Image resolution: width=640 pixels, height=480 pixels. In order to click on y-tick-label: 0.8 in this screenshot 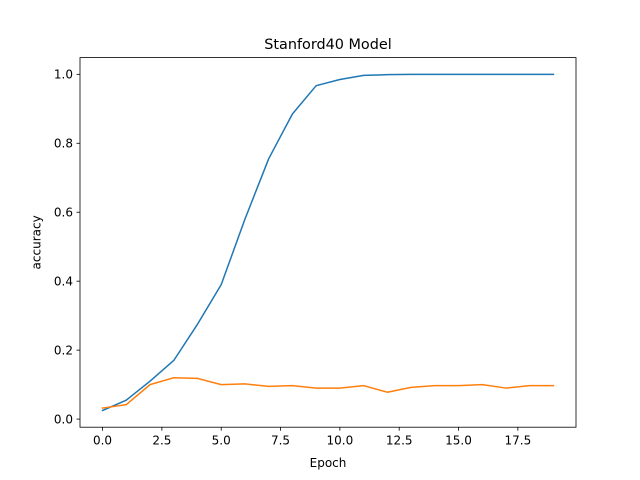, I will do `click(63, 144)`.